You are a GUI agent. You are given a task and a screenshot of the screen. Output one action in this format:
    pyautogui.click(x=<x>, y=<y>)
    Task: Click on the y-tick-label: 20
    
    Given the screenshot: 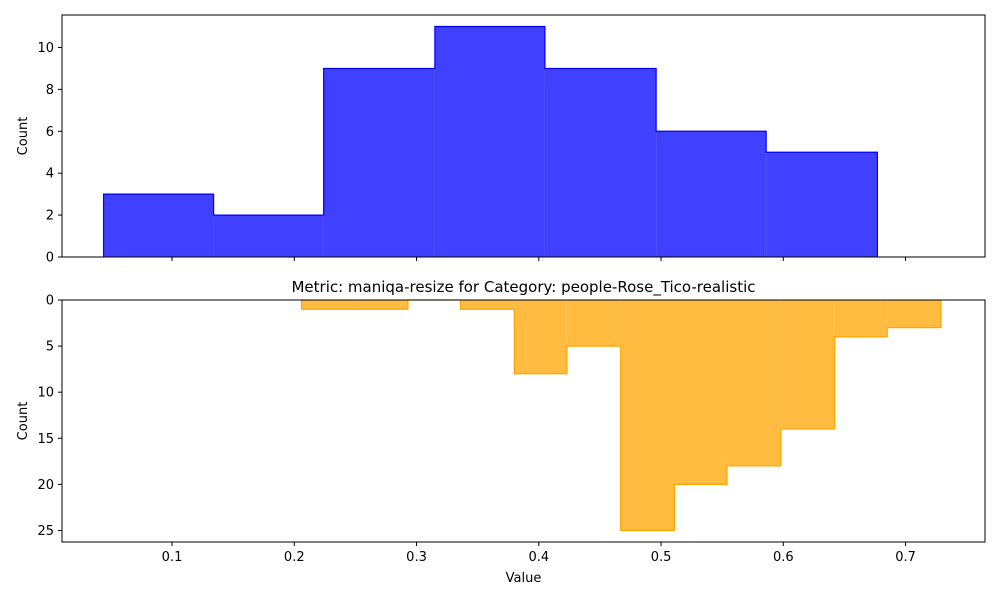 What is the action you would take?
    pyautogui.click(x=45, y=485)
    